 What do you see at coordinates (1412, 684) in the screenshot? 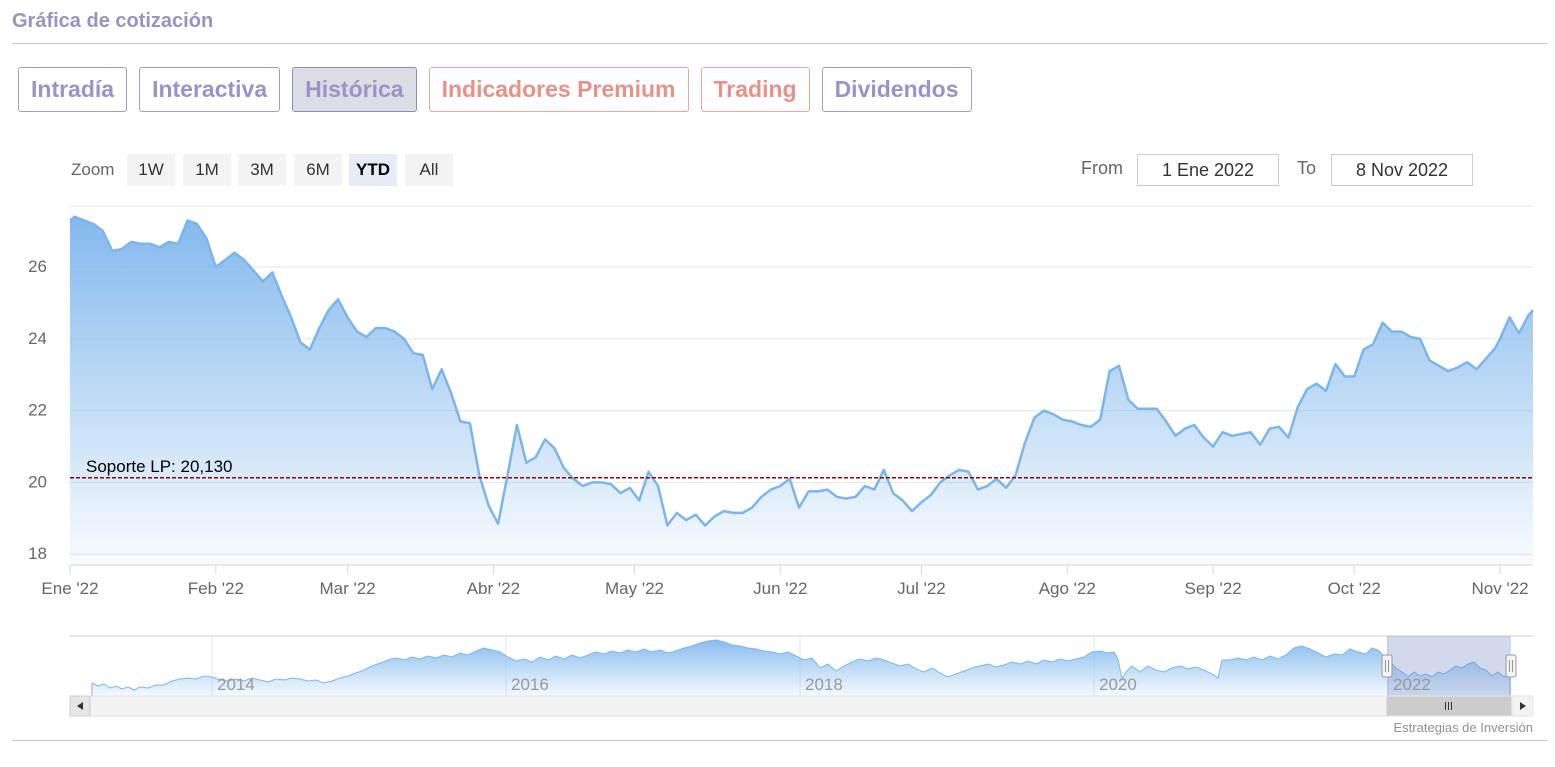
I see `nav-year-2022: 2022` at bounding box center [1412, 684].